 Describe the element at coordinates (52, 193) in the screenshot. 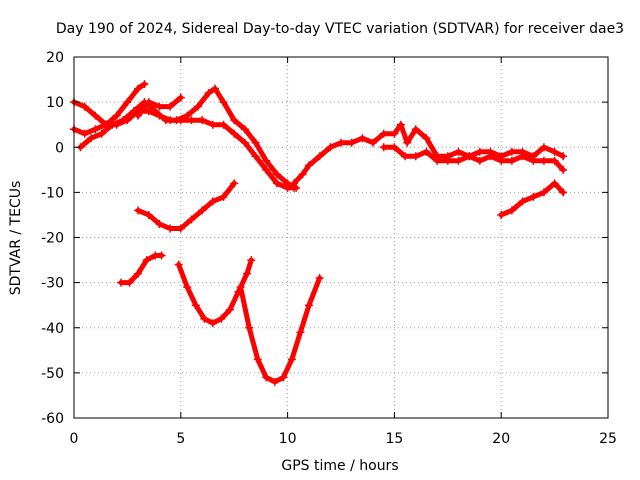

I see `y-tick-label: -10` at that location.